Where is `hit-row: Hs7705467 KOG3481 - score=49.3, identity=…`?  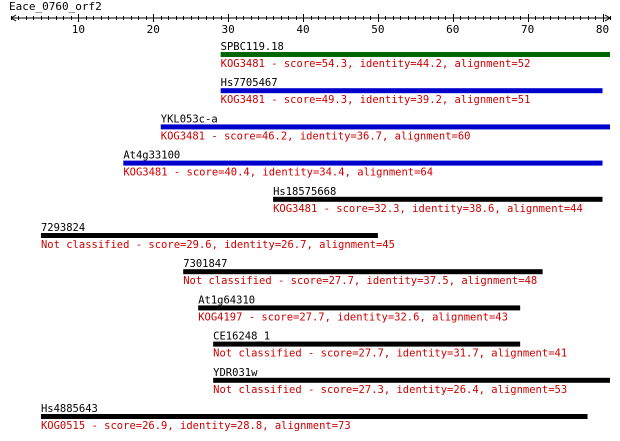
hit-row: Hs7705467 KOG3481 - score=49.3, identity=… is located at coordinates (411, 91).